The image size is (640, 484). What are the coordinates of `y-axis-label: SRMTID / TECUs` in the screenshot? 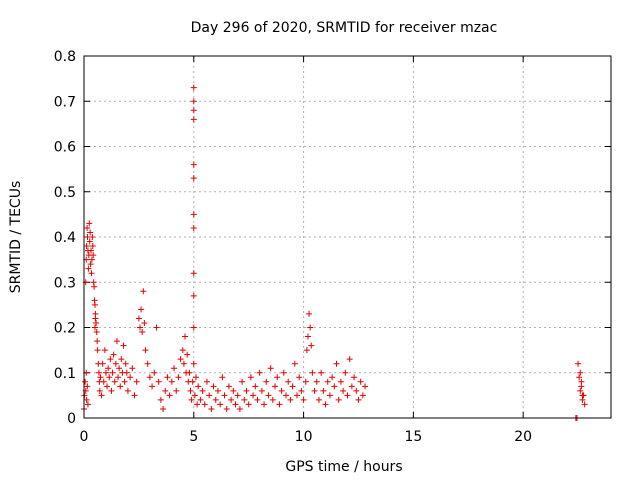 It's located at (16, 237).